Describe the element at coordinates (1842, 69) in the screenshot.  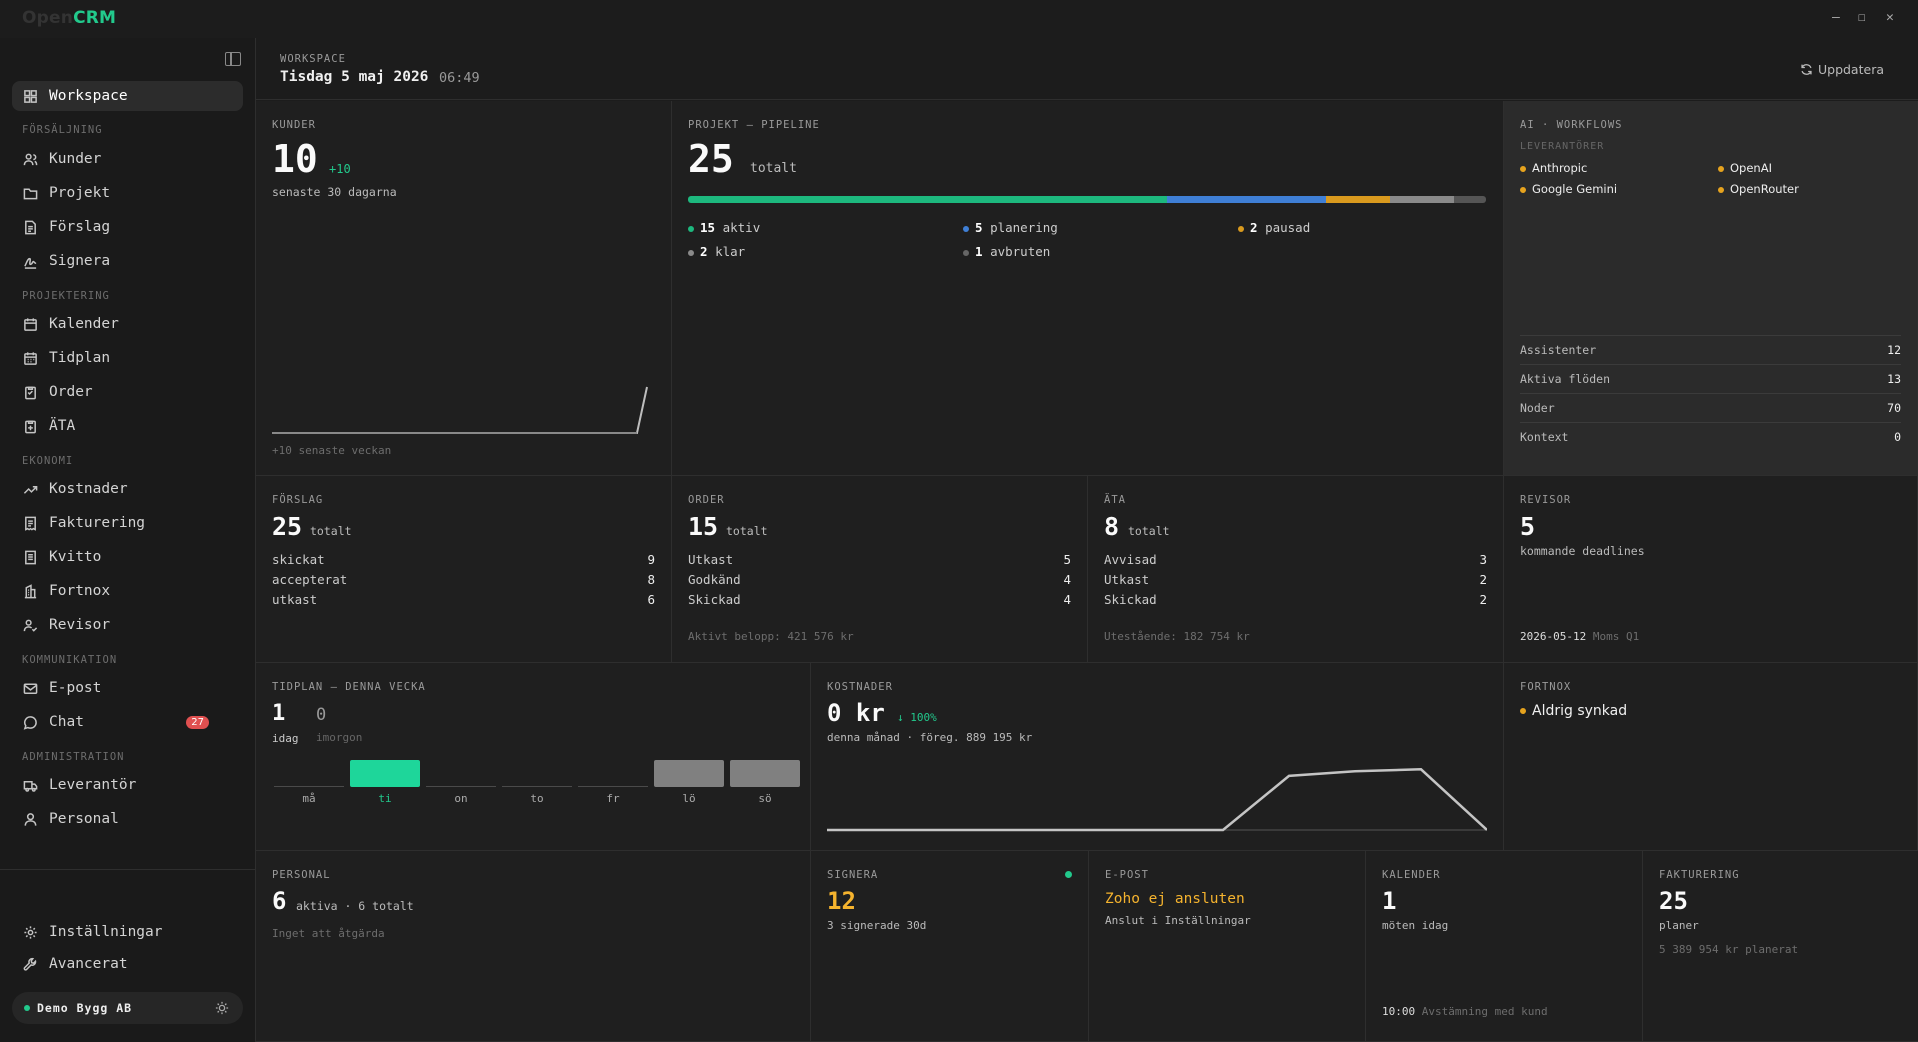
I see `refresh-button: Uppdatera` at that location.